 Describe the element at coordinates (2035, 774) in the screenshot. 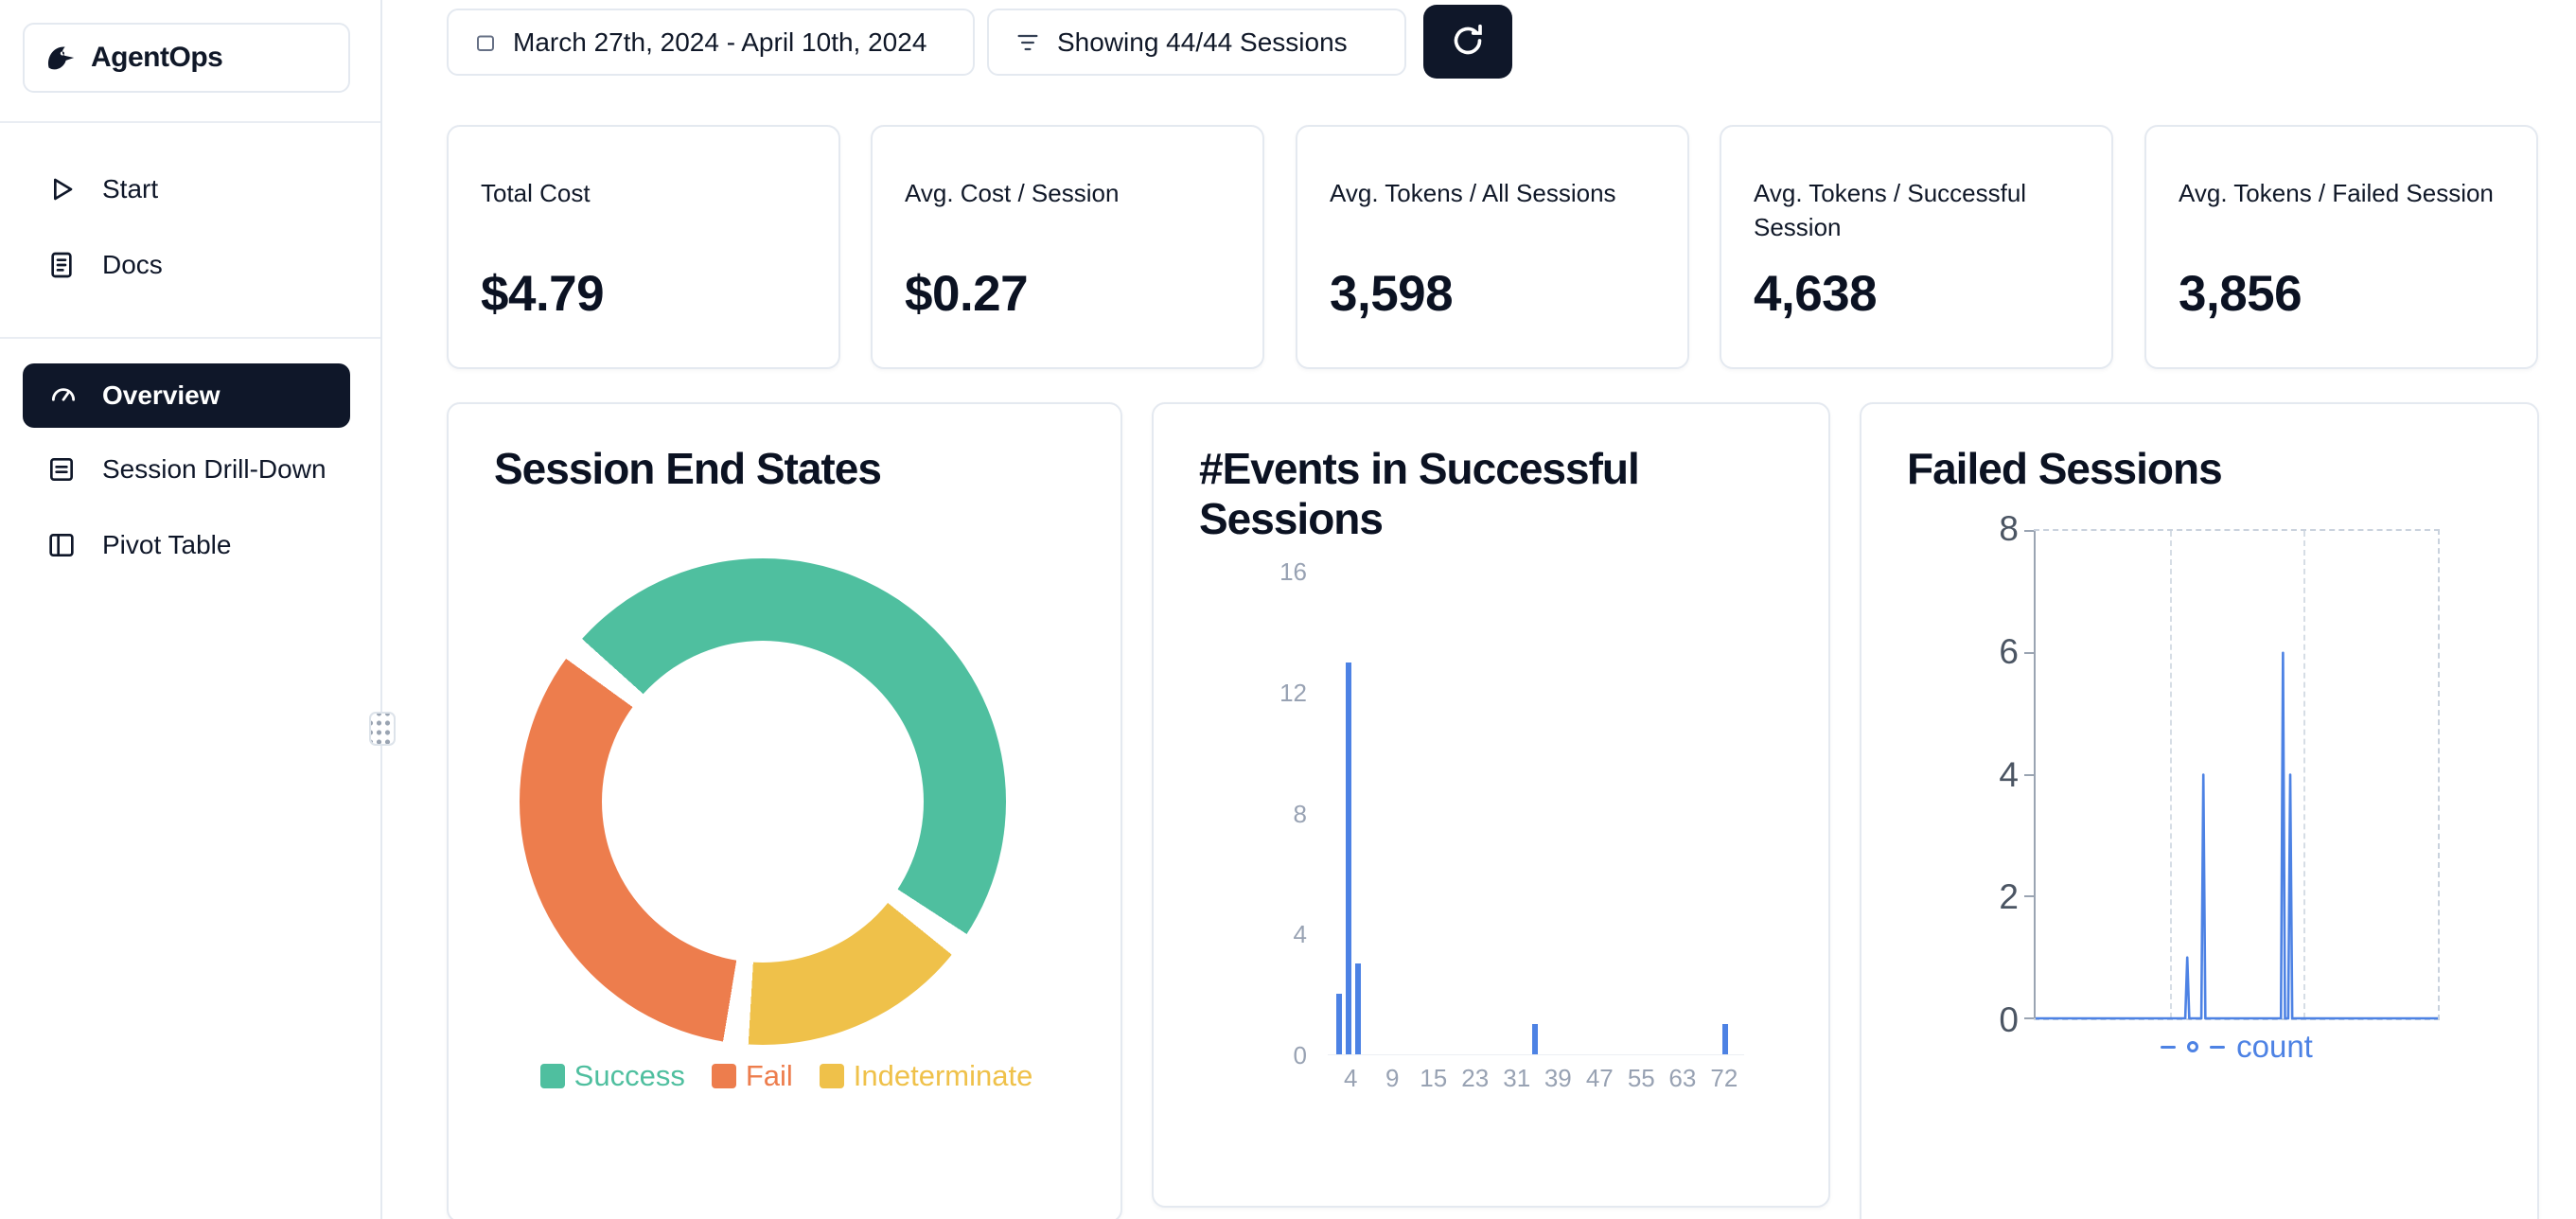

I see `y-axis-line` at that location.